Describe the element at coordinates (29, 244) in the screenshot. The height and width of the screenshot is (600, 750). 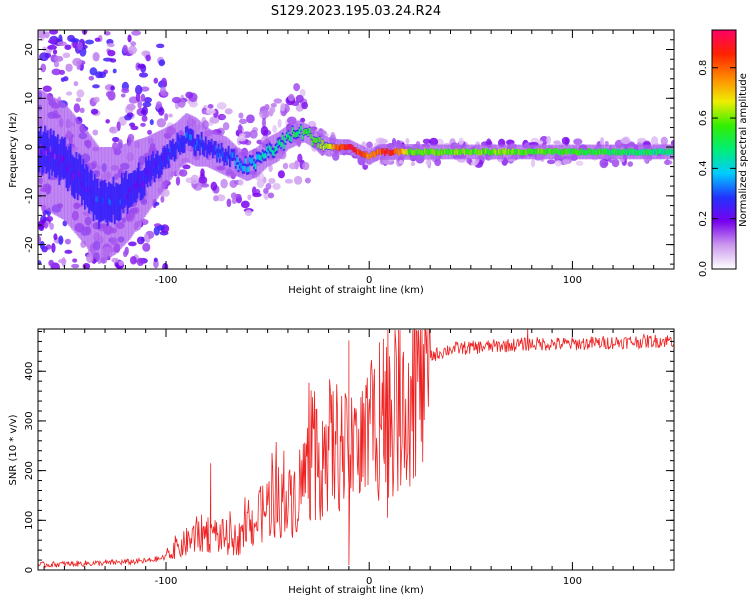
I see `spectrogram-y-tick-label: -20` at that location.